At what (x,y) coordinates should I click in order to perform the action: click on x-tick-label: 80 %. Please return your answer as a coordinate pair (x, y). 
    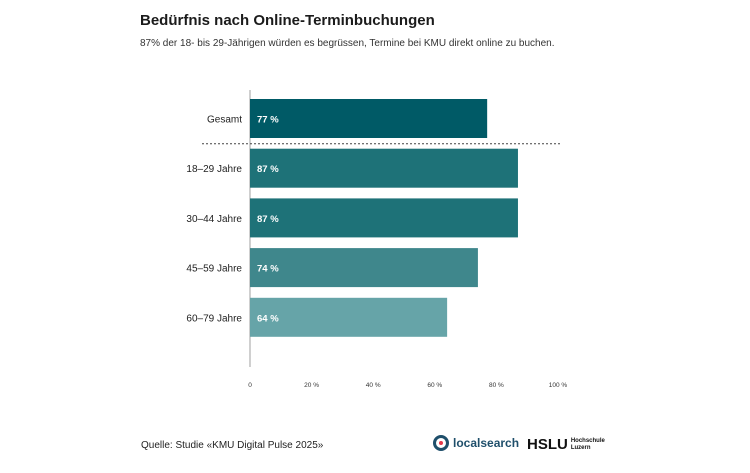
    Looking at the image, I should click on (496, 385).